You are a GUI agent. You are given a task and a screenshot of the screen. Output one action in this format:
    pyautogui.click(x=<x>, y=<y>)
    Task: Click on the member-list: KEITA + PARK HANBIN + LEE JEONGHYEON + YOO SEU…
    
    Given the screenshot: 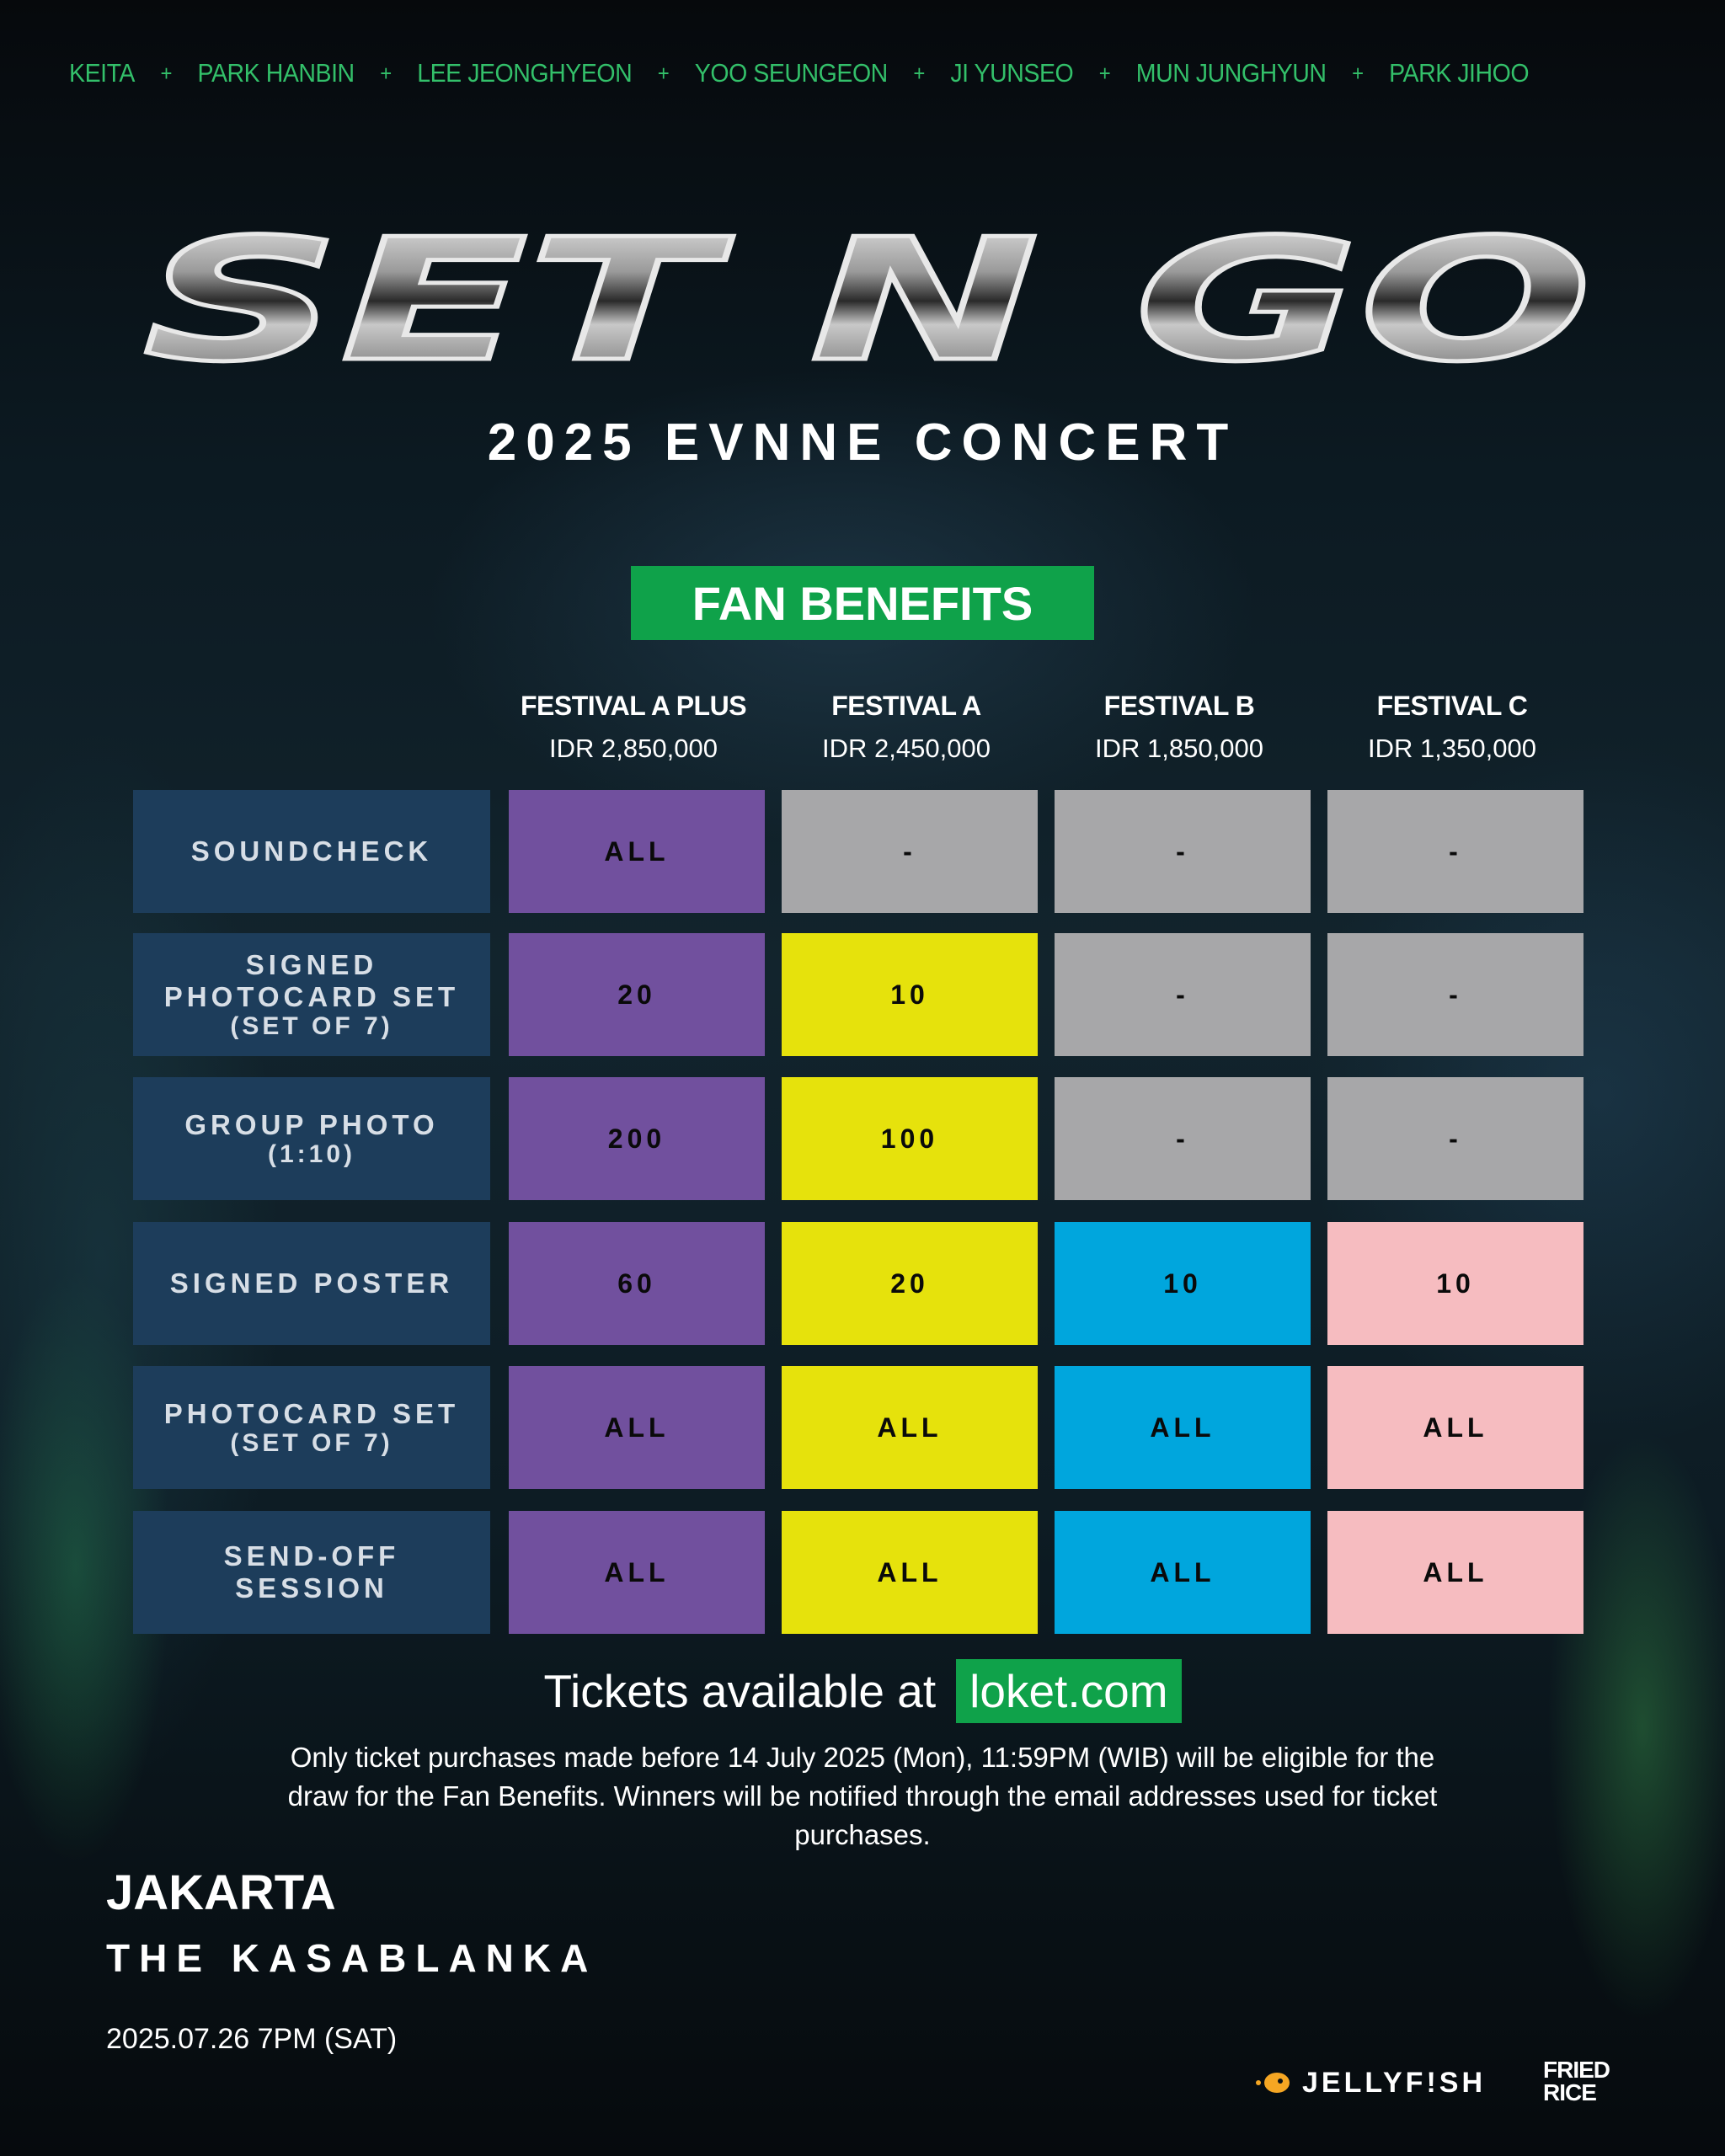 What is the action you would take?
    pyautogui.click(x=799, y=73)
    